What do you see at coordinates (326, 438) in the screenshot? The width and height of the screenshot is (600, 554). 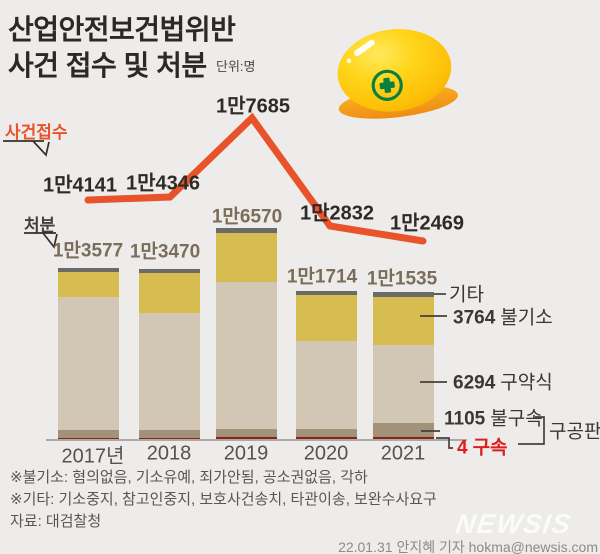 I see `bar-segment-2020-구속` at bounding box center [326, 438].